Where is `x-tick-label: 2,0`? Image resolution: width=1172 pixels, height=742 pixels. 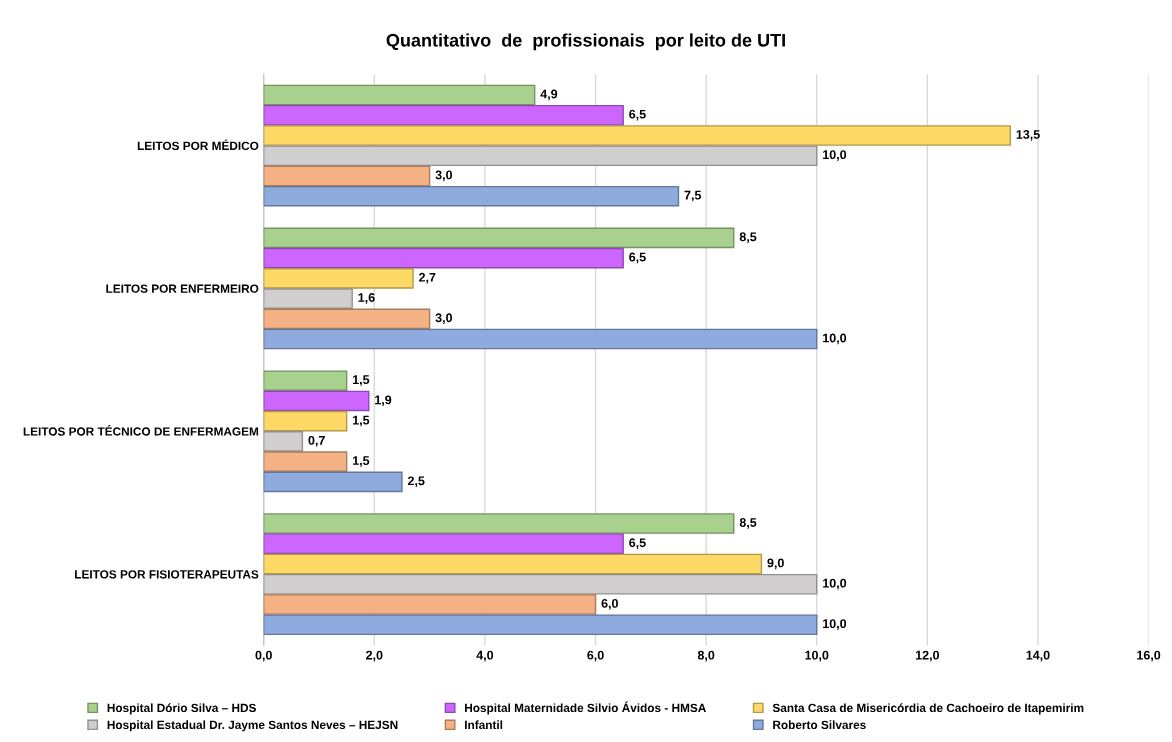 x-tick-label: 2,0 is located at coordinates (374, 656).